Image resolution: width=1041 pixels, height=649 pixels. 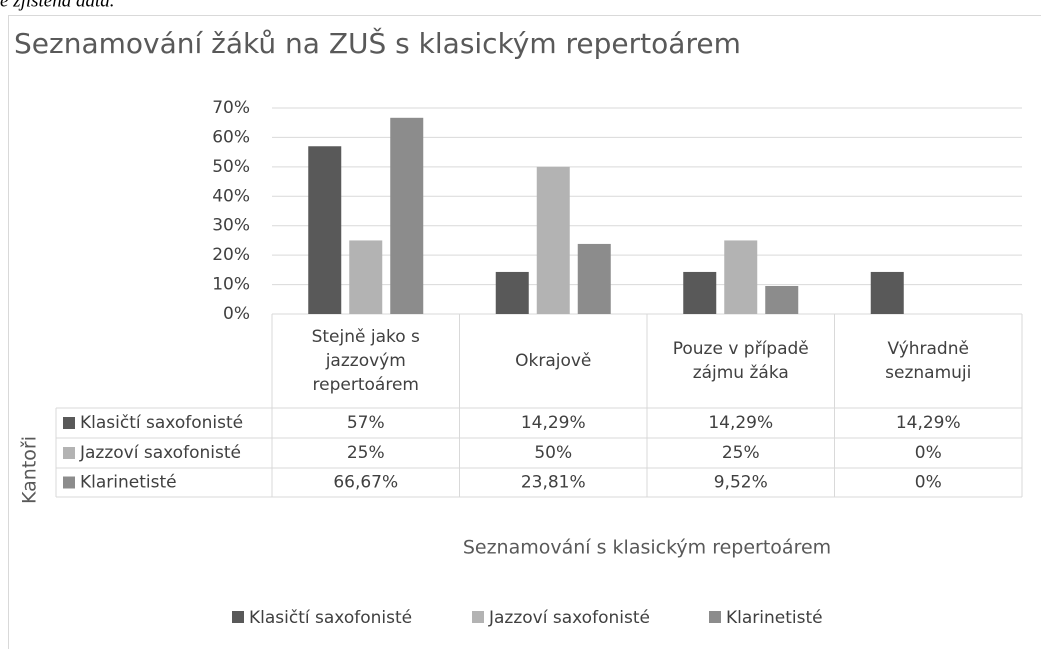 I want to click on table-series-name: Klasičtí saxofonisté, so click(x=161, y=423).